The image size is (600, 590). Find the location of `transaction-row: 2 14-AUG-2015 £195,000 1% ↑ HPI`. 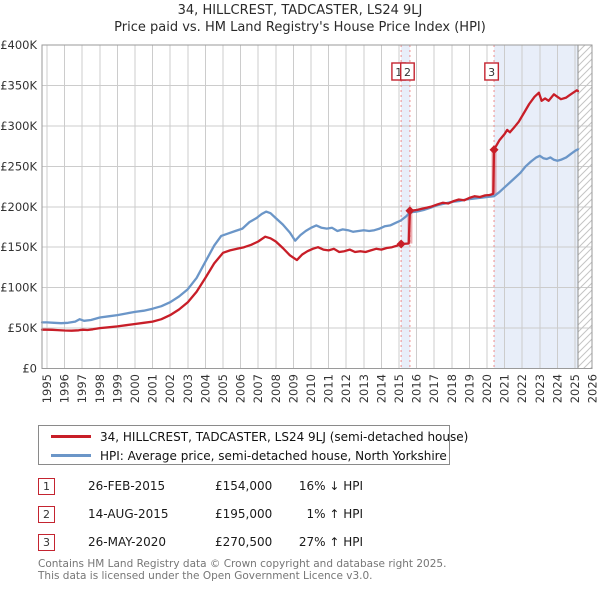

transaction-row: 2 14-AUG-2015 £195,000 1% ↑ HPI is located at coordinates (300, 514).